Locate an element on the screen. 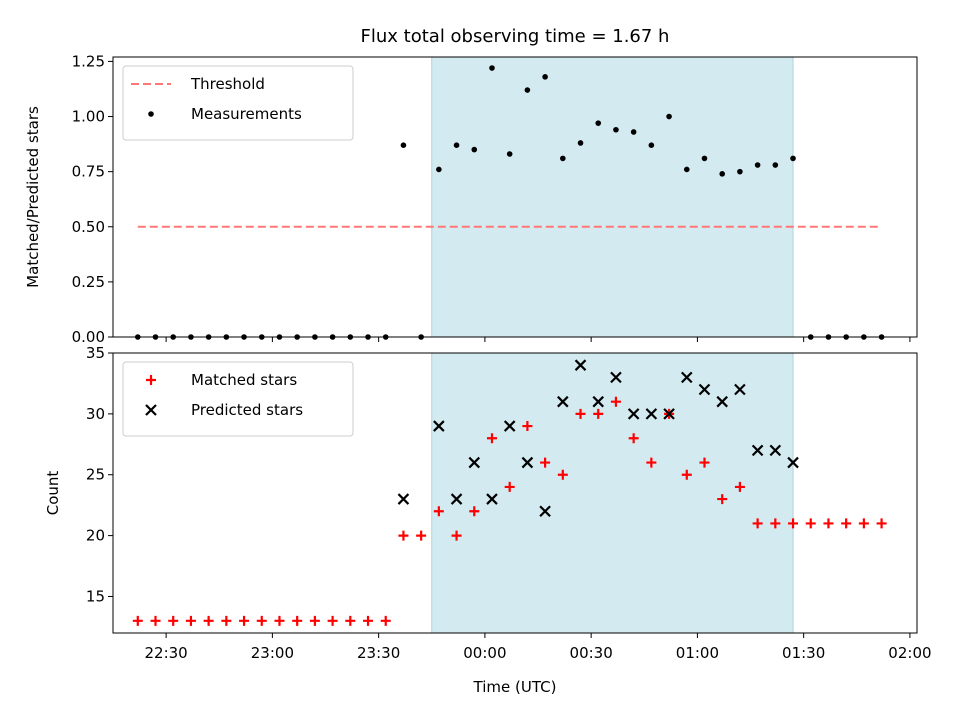 This screenshot has width=960, height=720. chart-title: Flux total observing time = 1.67 h is located at coordinates (515, 36).